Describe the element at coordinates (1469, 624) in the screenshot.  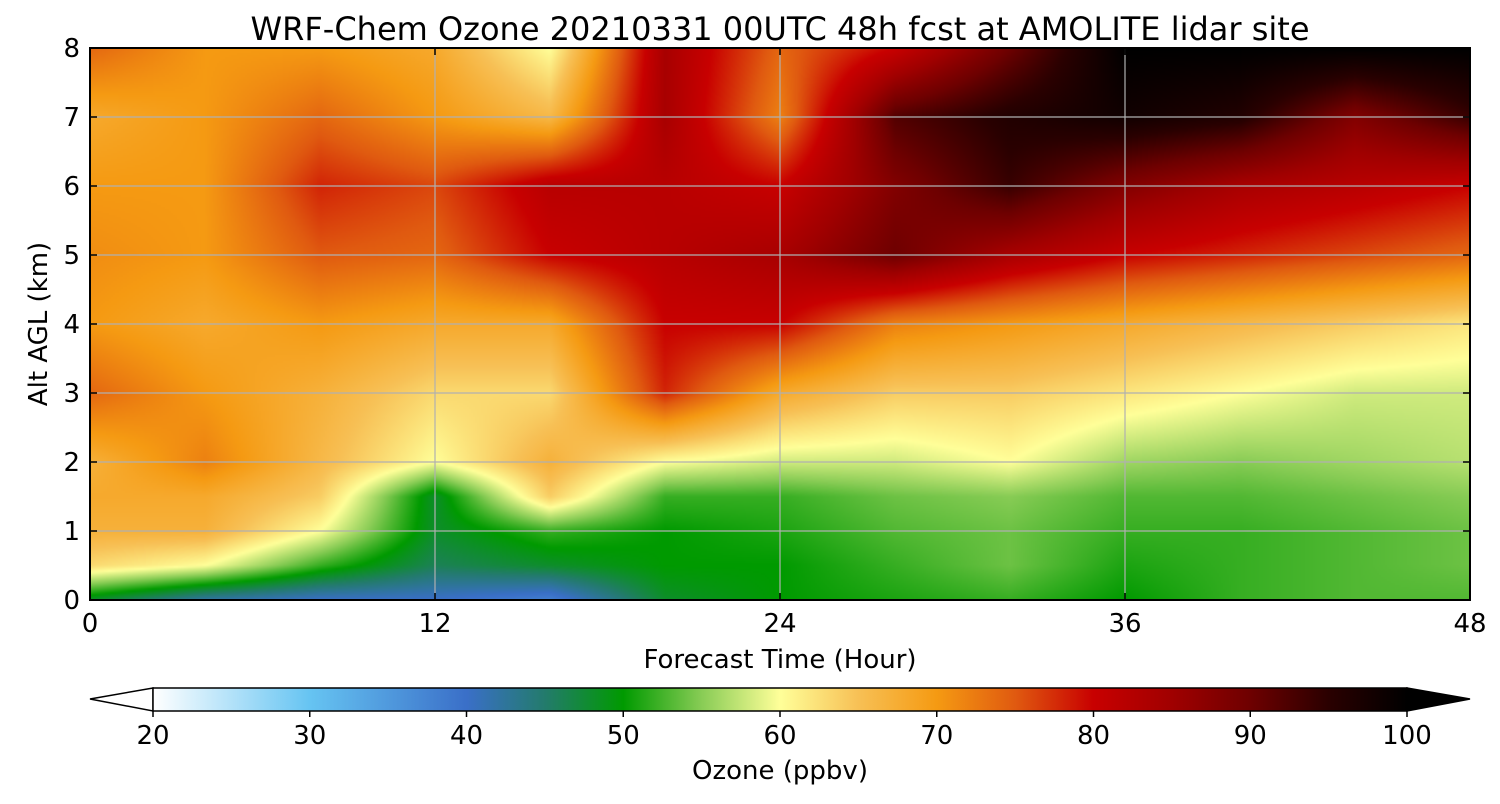
I see `x-tick-label: 48` at that location.